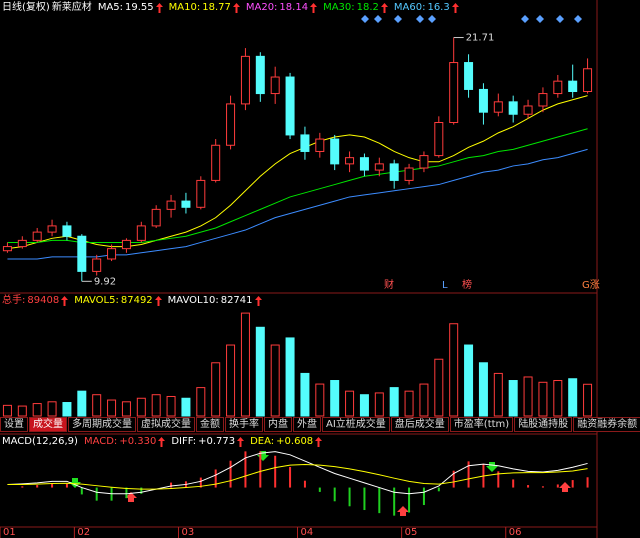 Image resolution: width=640 pixels, height=538 pixels. What do you see at coordinates (515, 532) in the screenshot?
I see `x-tick-label: 06` at bounding box center [515, 532].